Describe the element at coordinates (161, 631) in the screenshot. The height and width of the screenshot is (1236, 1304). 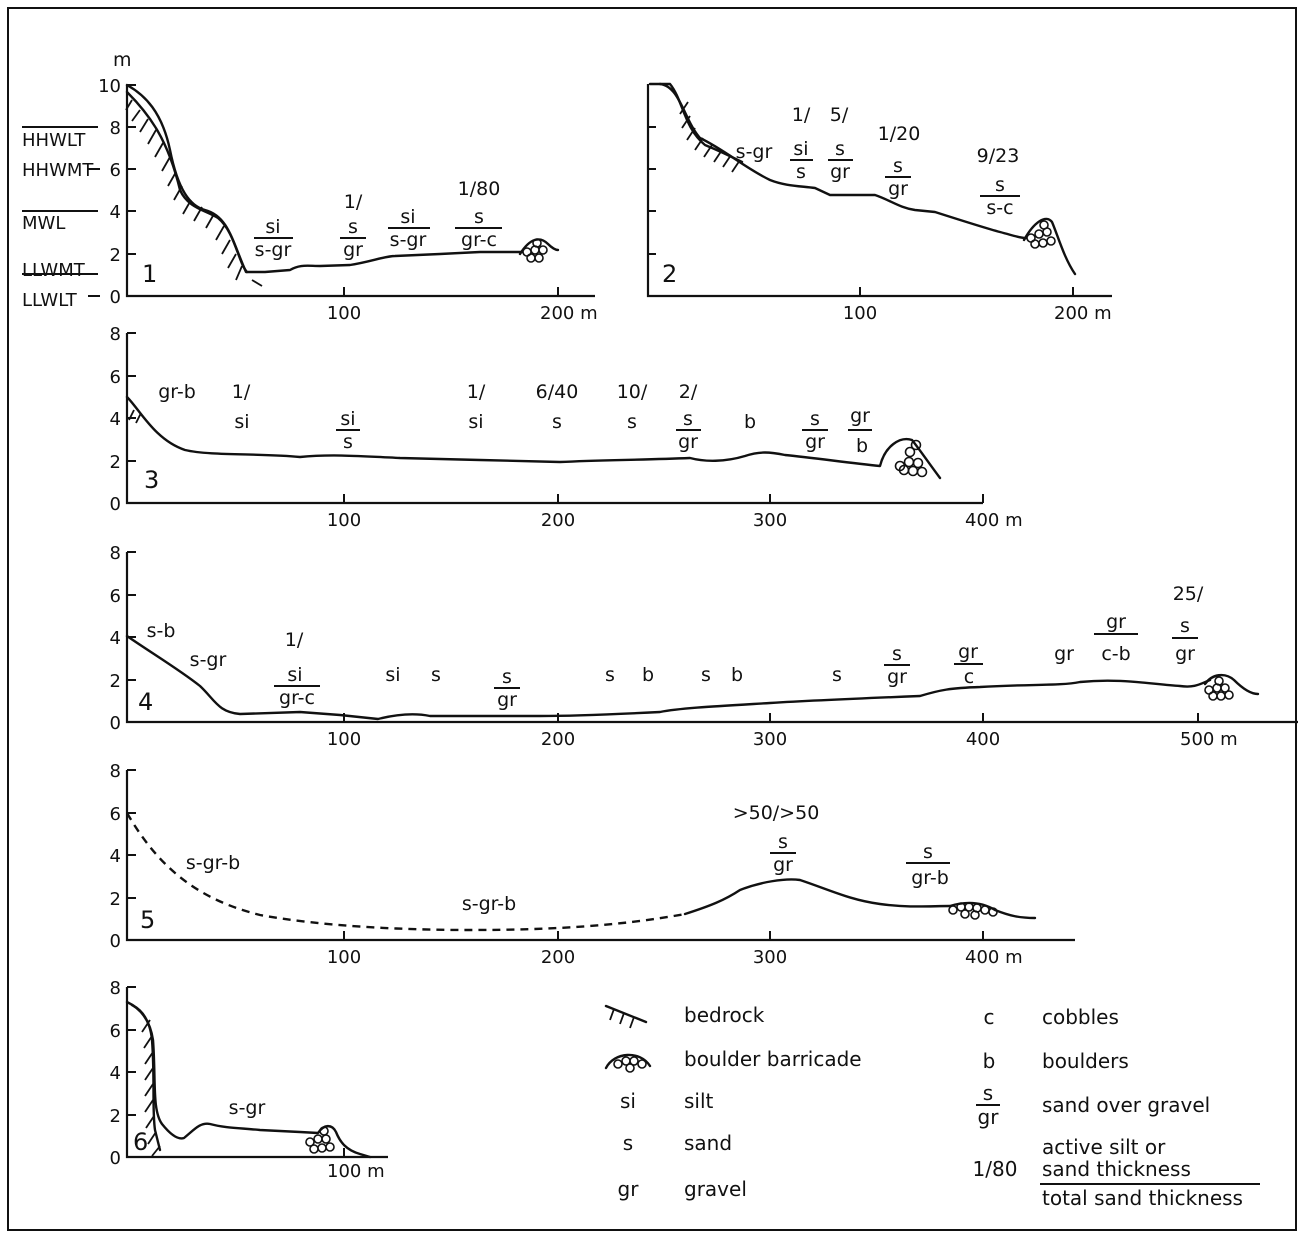
I see `p4-a1: s-b` at that location.